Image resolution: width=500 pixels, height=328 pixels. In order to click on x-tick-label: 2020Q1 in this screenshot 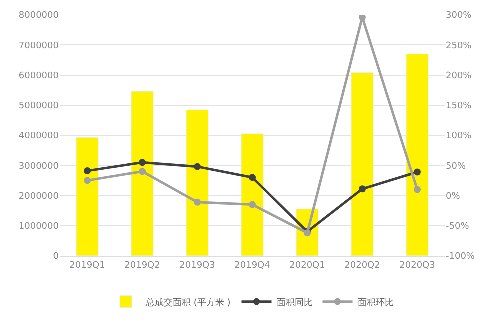, I will do `click(308, 265)`.